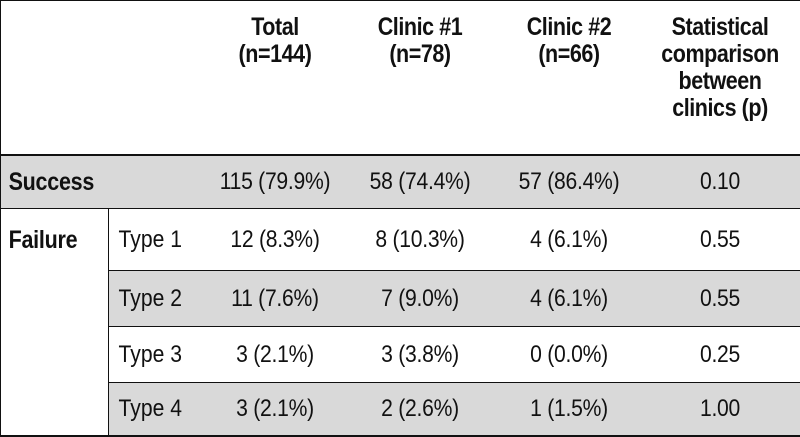 Image resolution: width=800 pixels, height=437 pixels. Describe the element at coordinates (569, 239) in the screenshot. I see `type1-clinic2: 4 (6.1%)` at that location.